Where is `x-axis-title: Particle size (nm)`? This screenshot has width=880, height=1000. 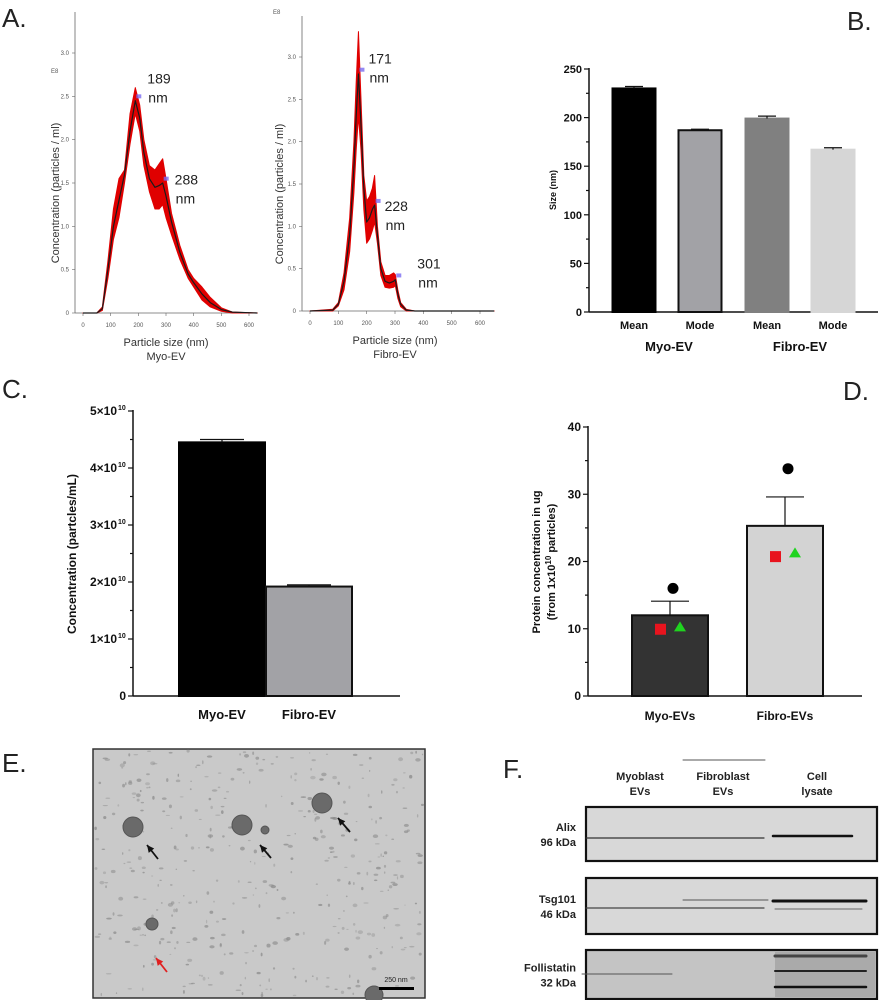 x-axis-title: Particle size (nm) is located at coordinates (395, 341).